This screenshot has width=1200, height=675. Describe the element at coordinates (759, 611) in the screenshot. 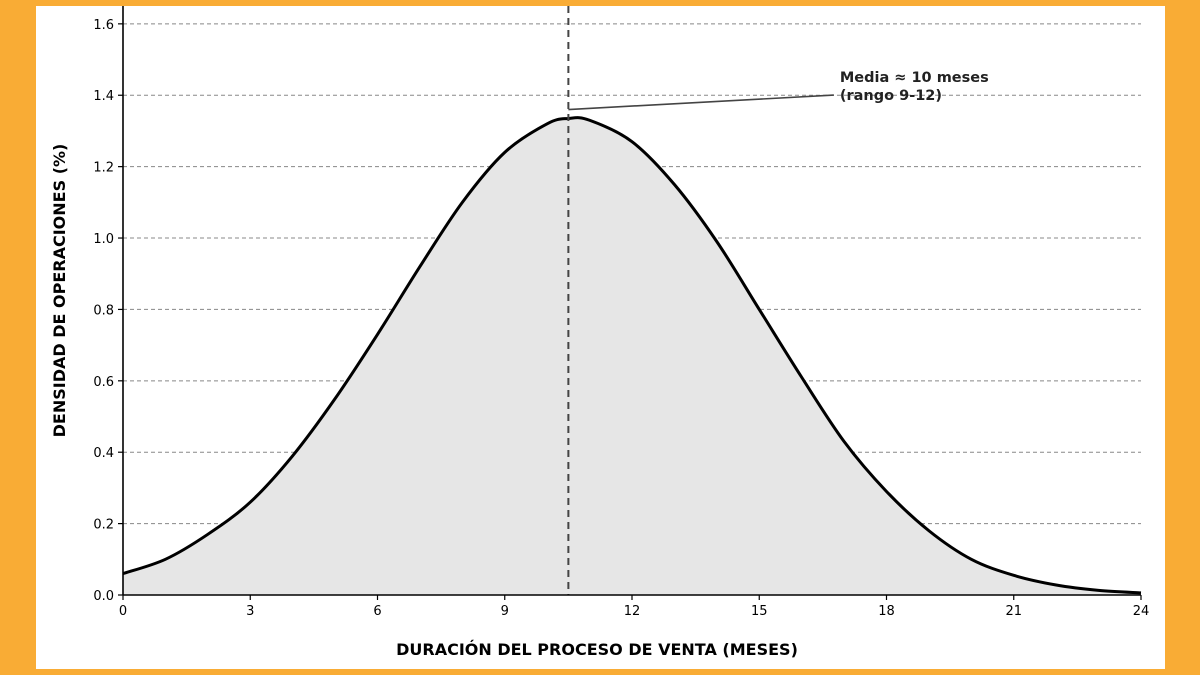

I see `x-tick-label-5: 15` at that location.